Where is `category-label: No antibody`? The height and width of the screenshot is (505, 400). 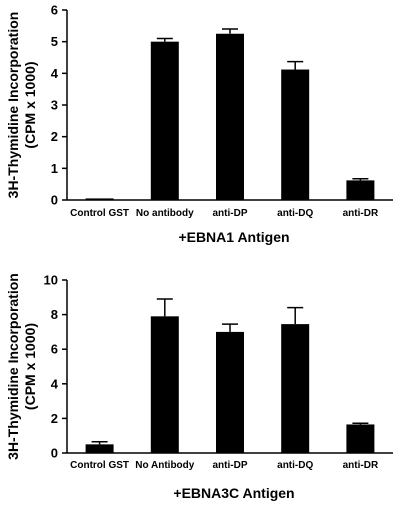 category-label: No antibody is located at coordinates (165, 213).